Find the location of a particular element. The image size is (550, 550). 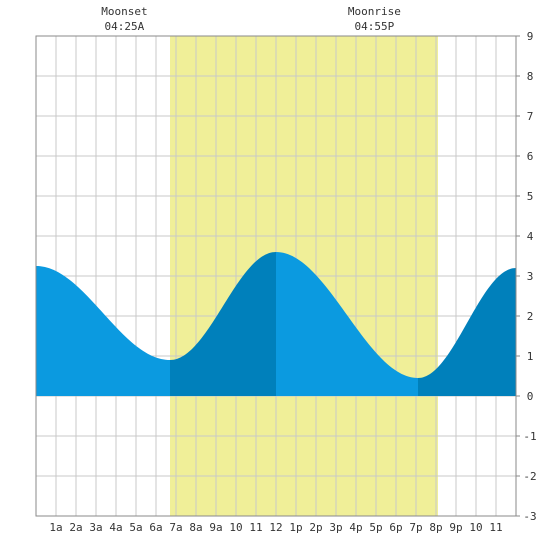

x-tick-label: 2a is located at coordinates (75, 527).